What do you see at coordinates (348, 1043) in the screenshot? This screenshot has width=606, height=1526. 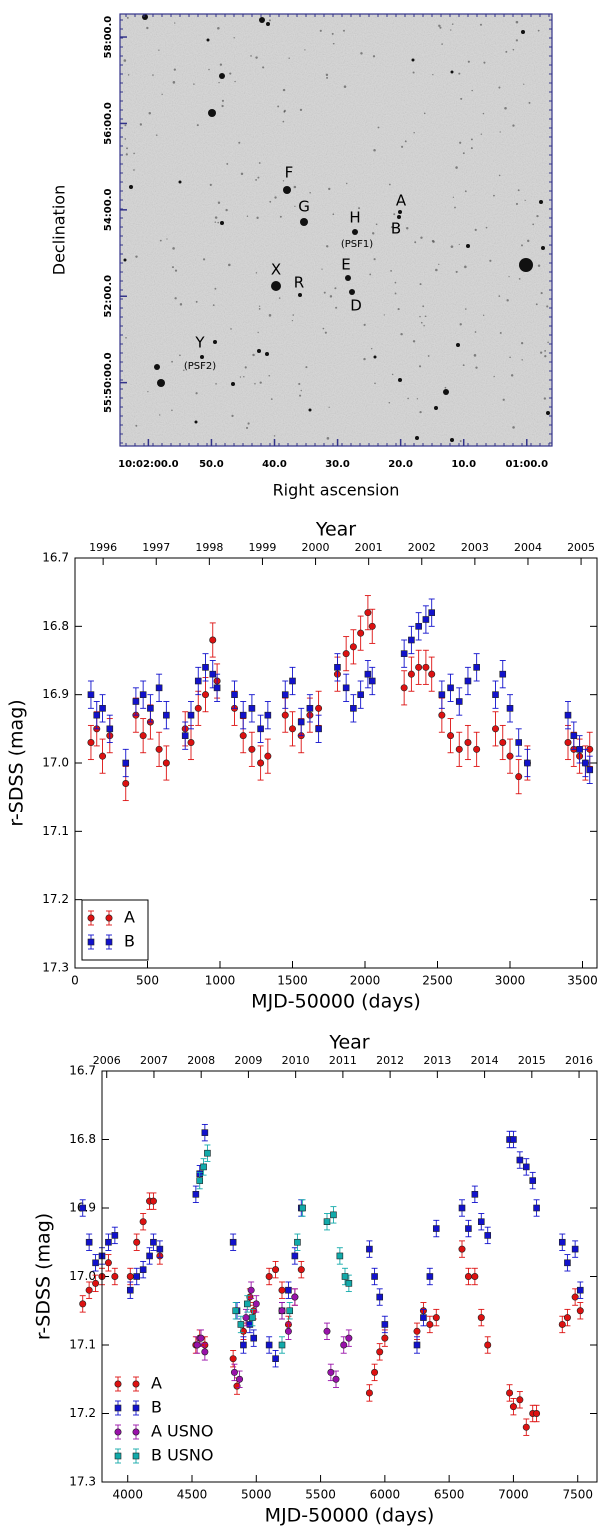 I see `x2-axis-label: Year` at bounding box center [348, 1043].